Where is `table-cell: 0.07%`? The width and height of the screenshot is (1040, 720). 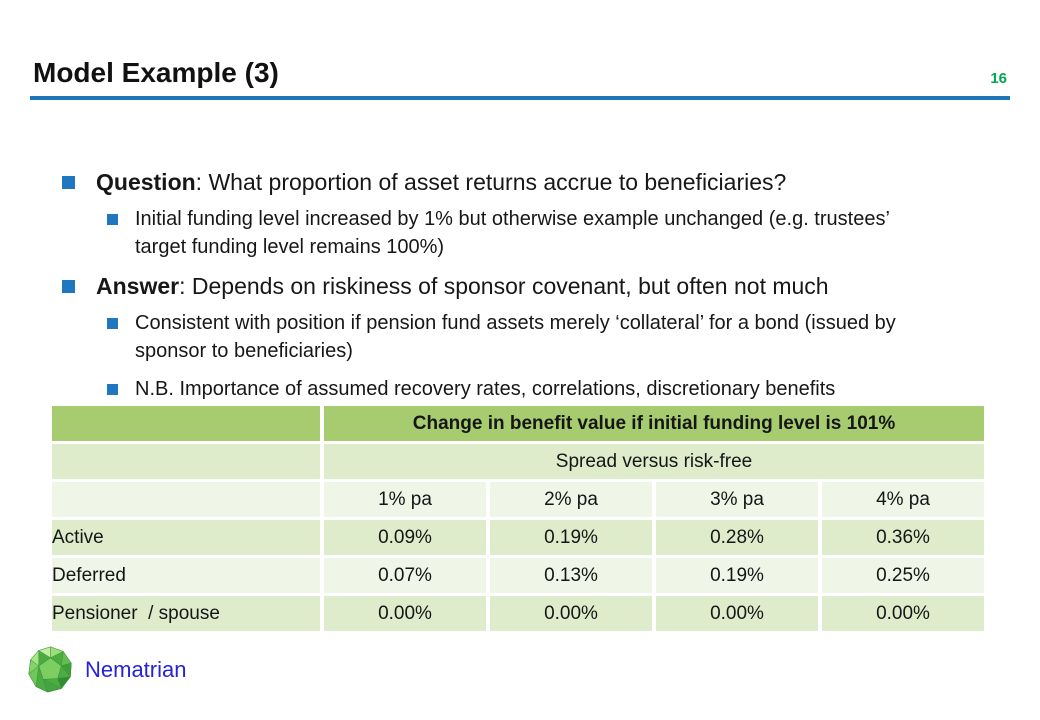 table-cell: 0.07% is located at coordinates (405, 575).